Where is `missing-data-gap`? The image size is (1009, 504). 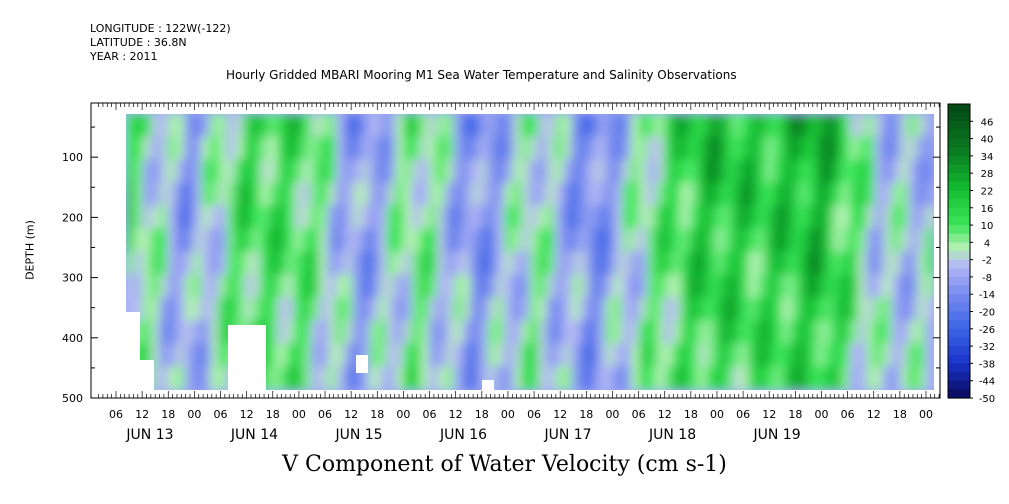
missing-data-gap is located at coordinates (147, 375).